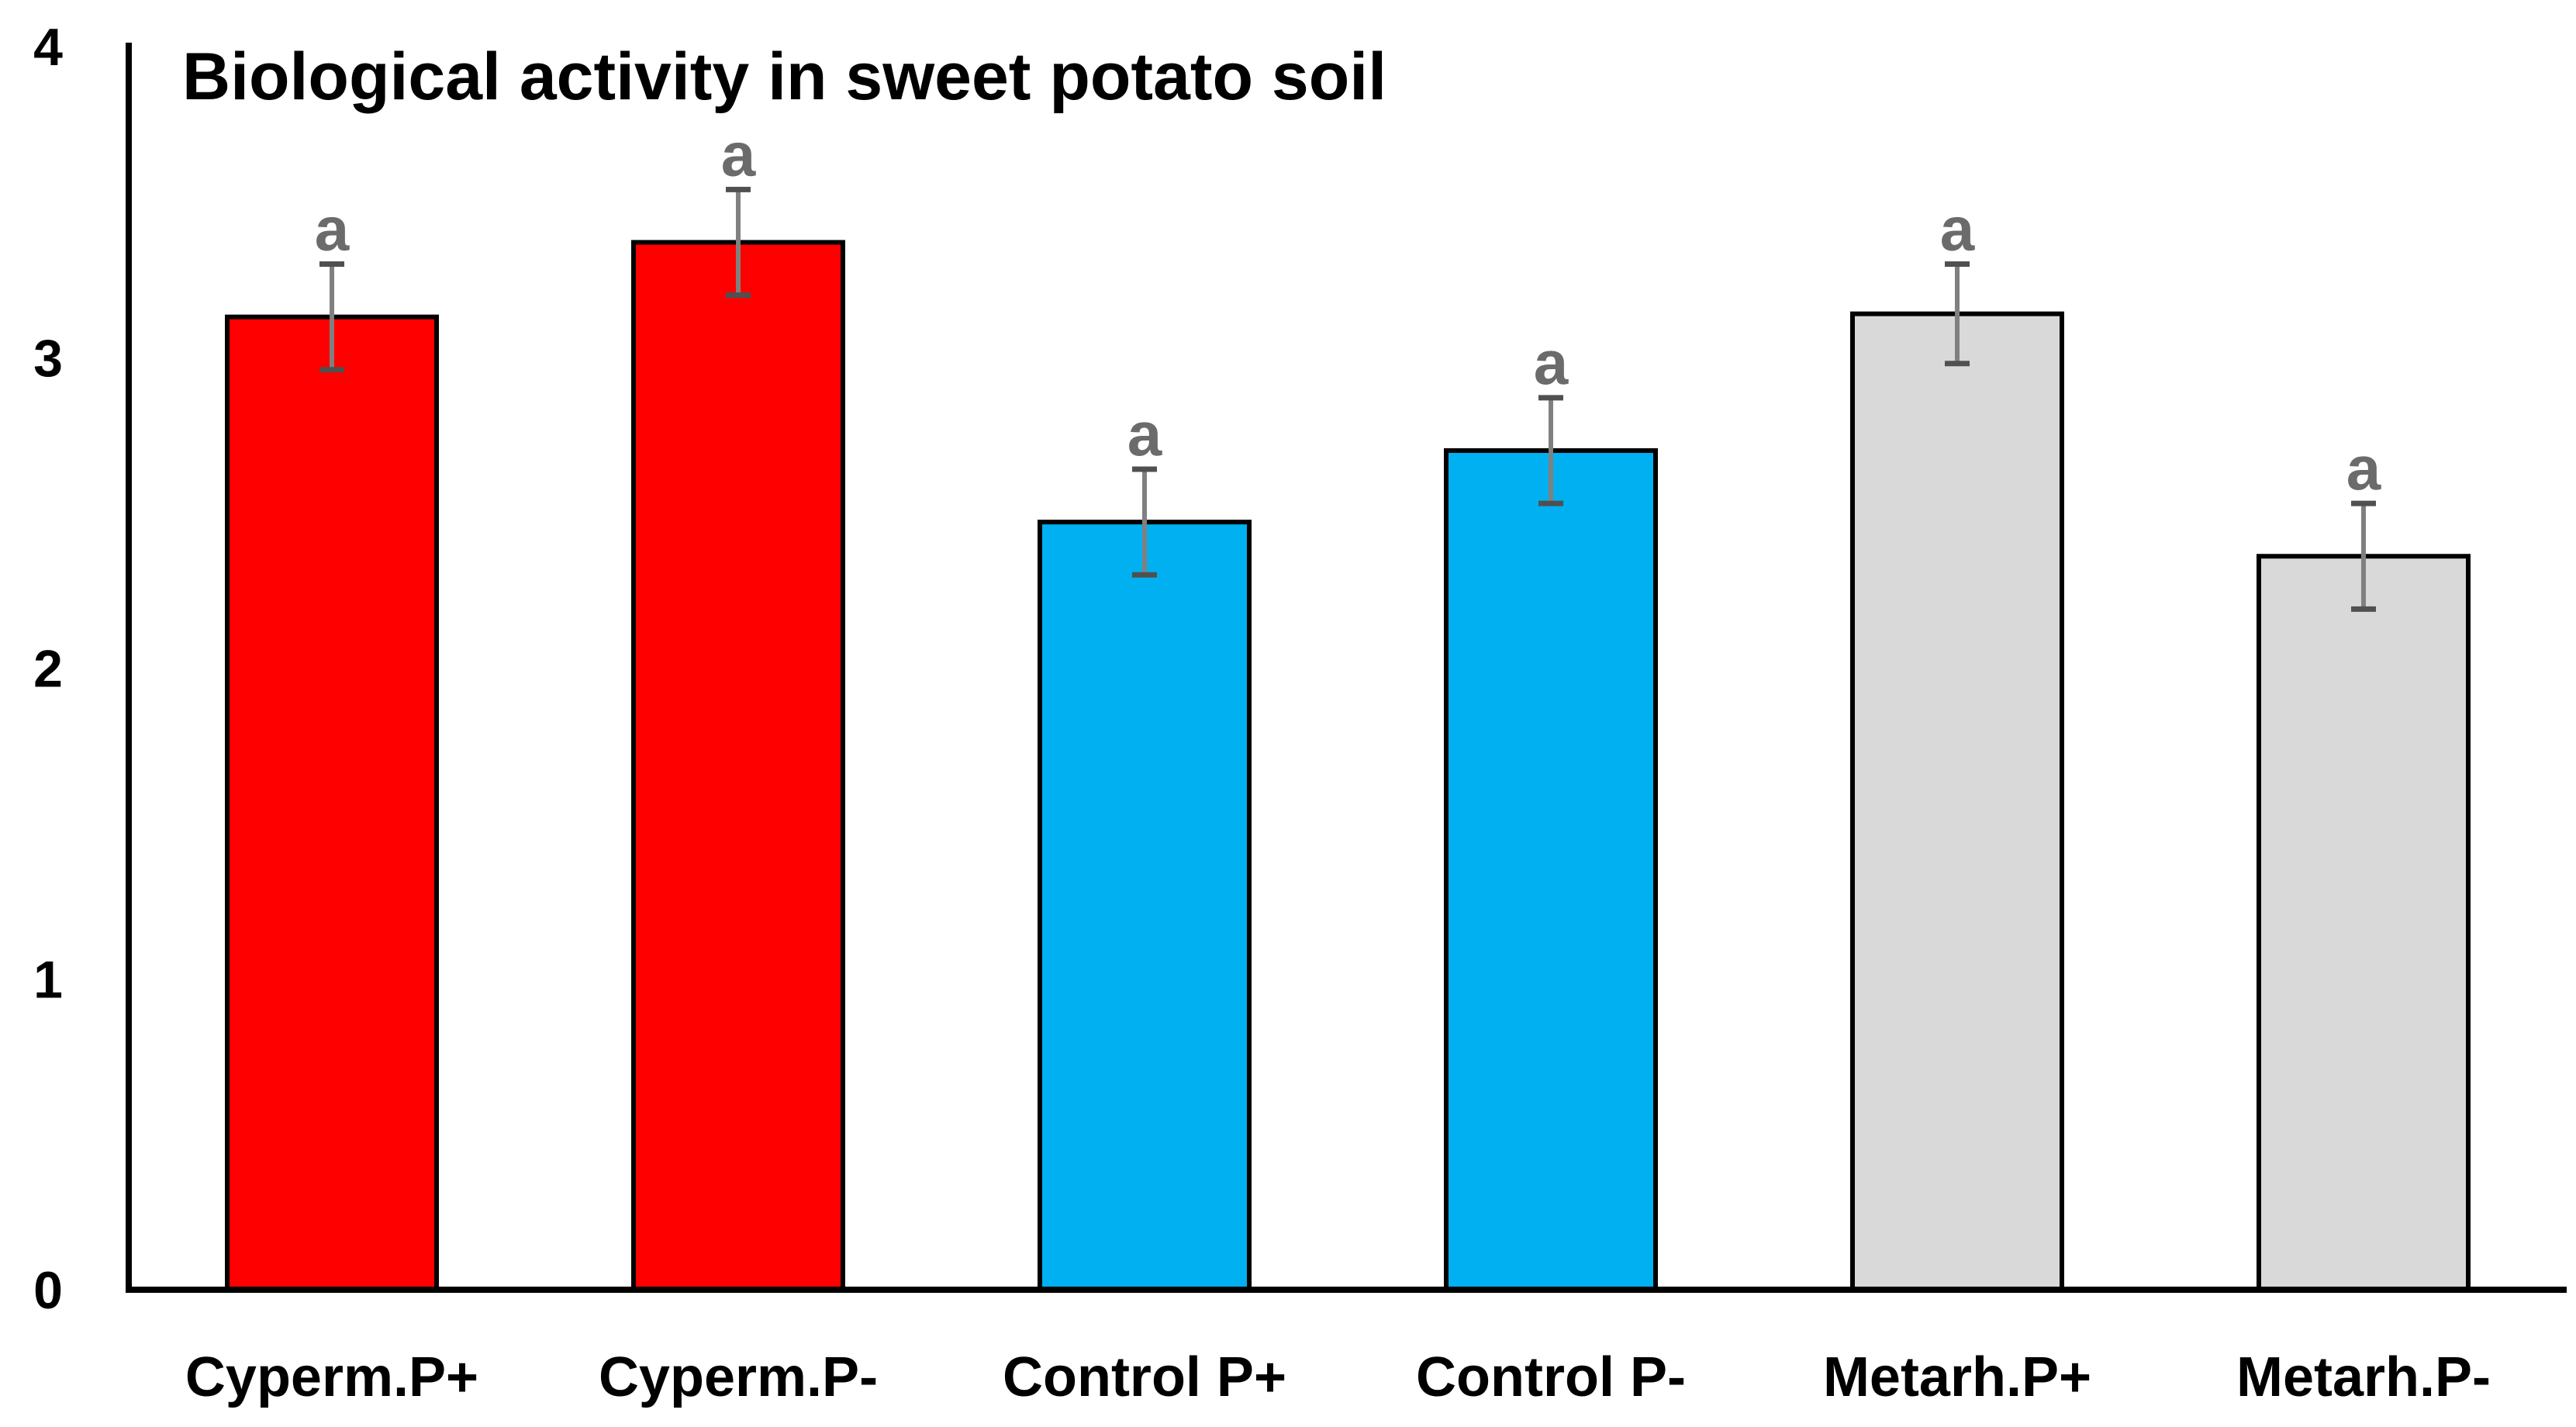 The height and width of the screenshot is (1427, 2576). Describe the element at coordinates (48, 47) in the screenshot. I see `y-tick-label: 4` at that location.